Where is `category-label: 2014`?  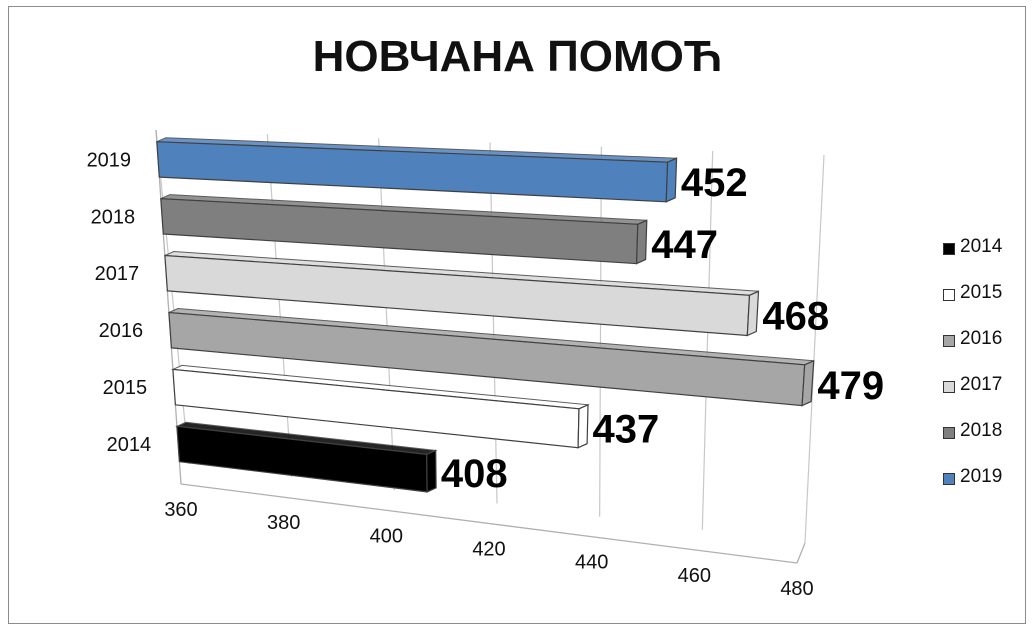 category-label: 2014 is located at coordinates (129, 445).